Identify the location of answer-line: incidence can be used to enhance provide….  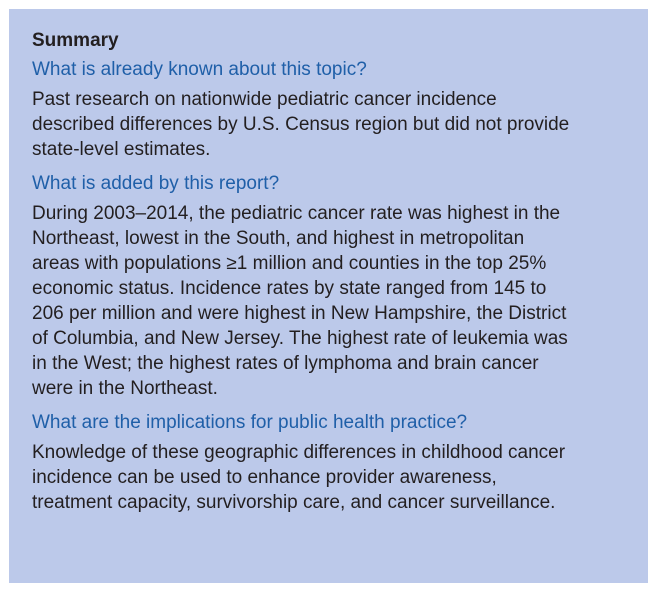
(264, 477).